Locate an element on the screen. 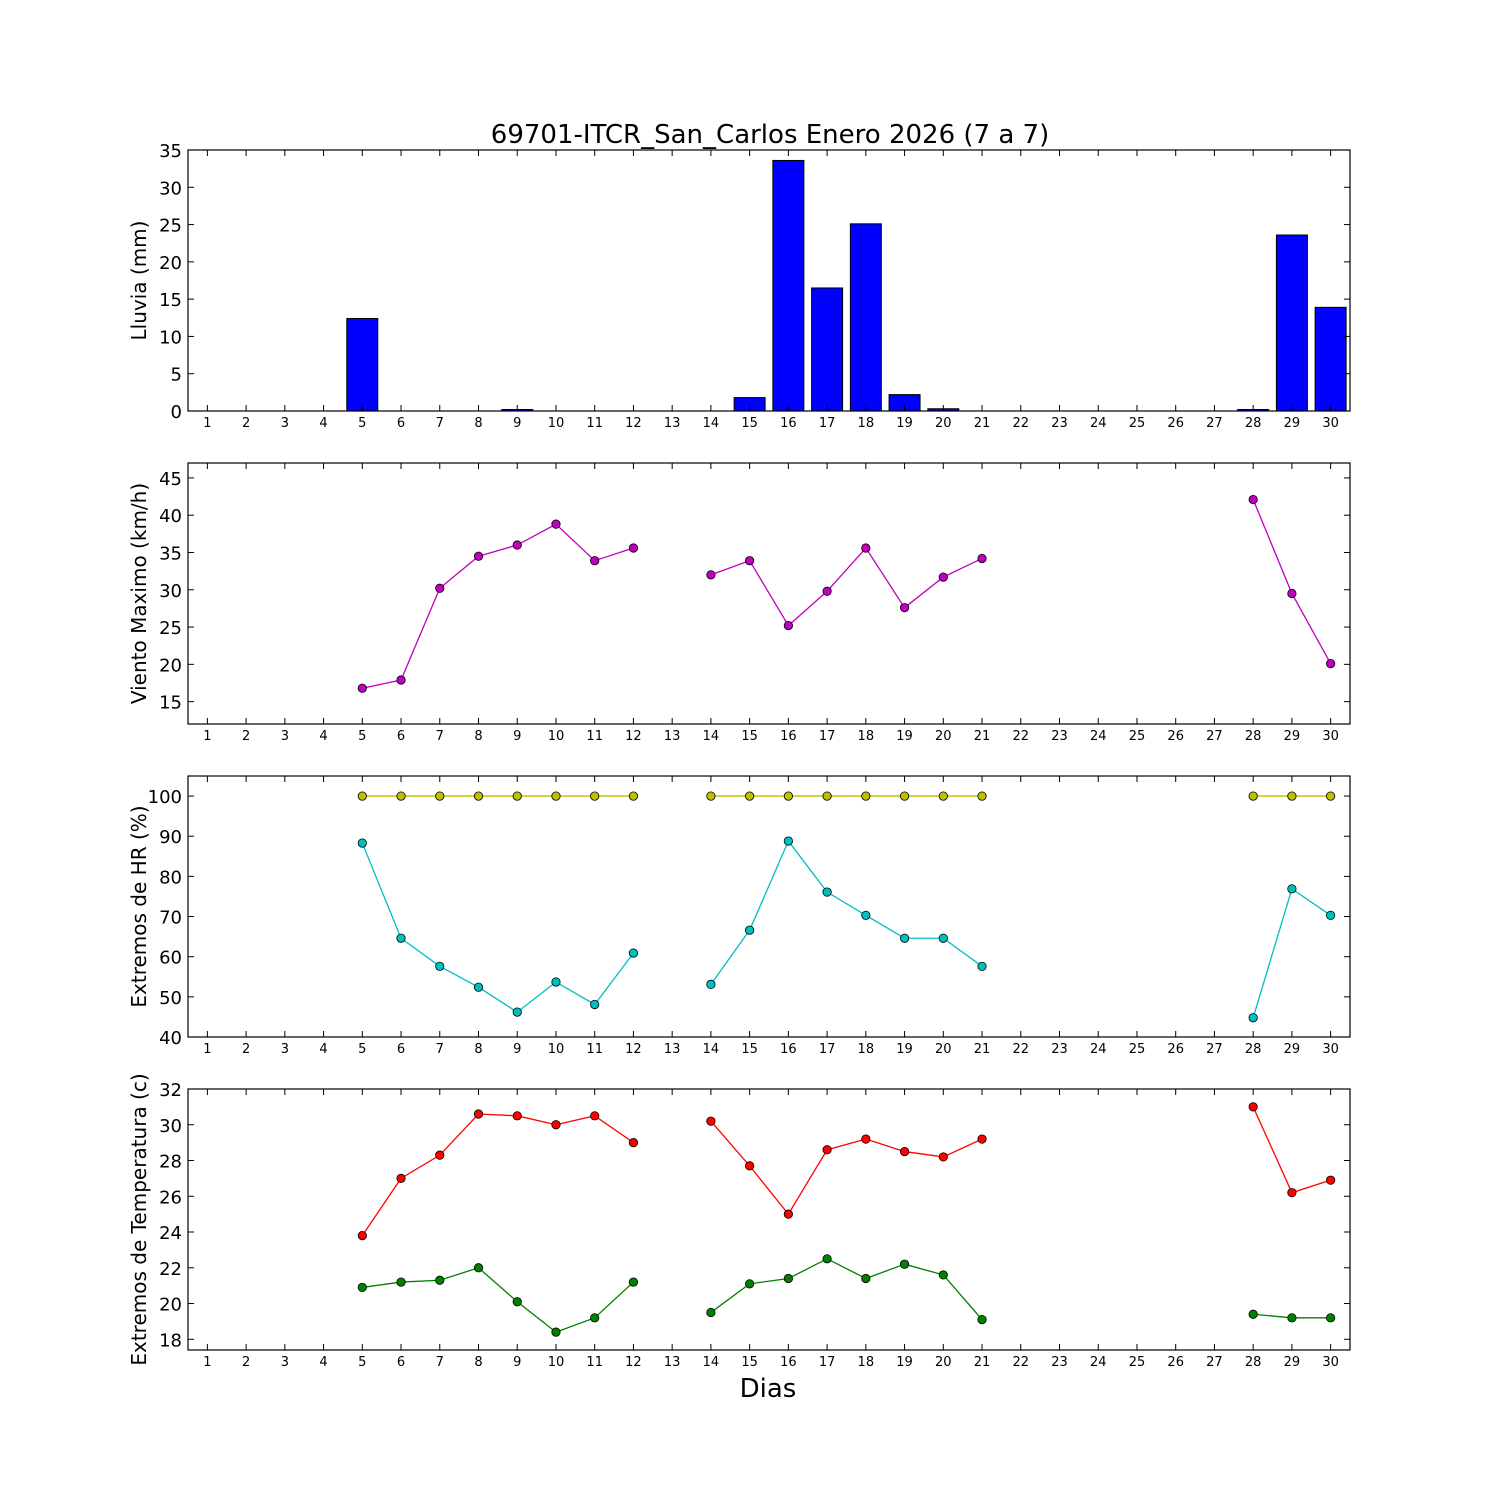  wind-x-tick-label: 21 is located at coordinates (982, 736).